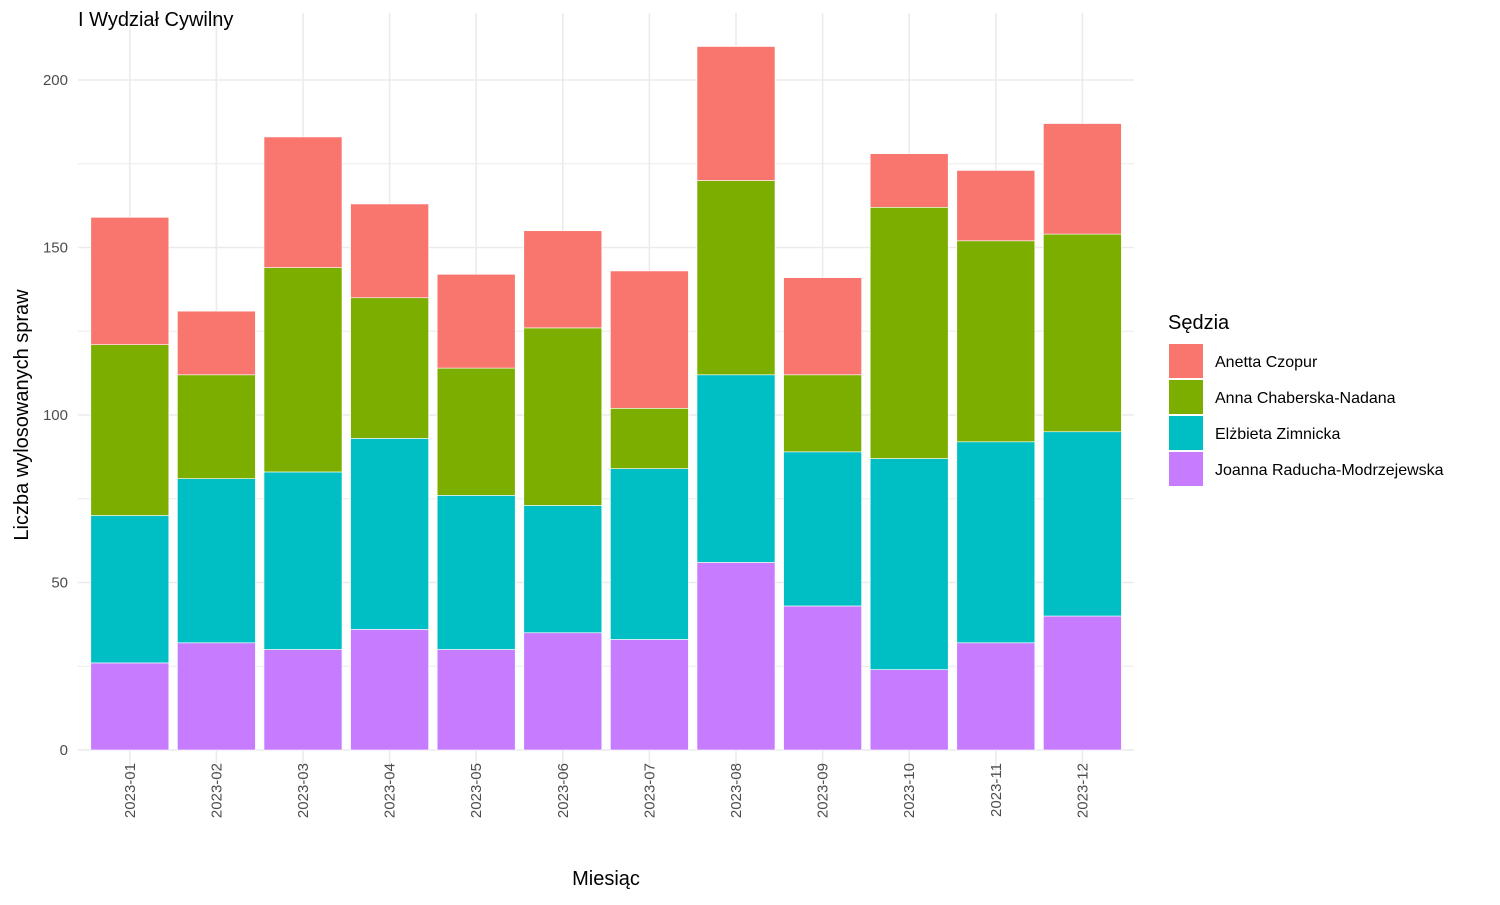 This screenshot has width=1500, height=905. Describe the element at coordinates (1199, 323) in the screenshot. I see `legend-title: Sędzia` at that location.